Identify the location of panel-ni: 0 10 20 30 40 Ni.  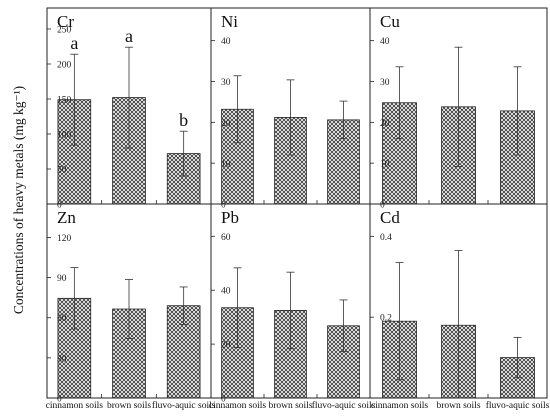
(290, 109).